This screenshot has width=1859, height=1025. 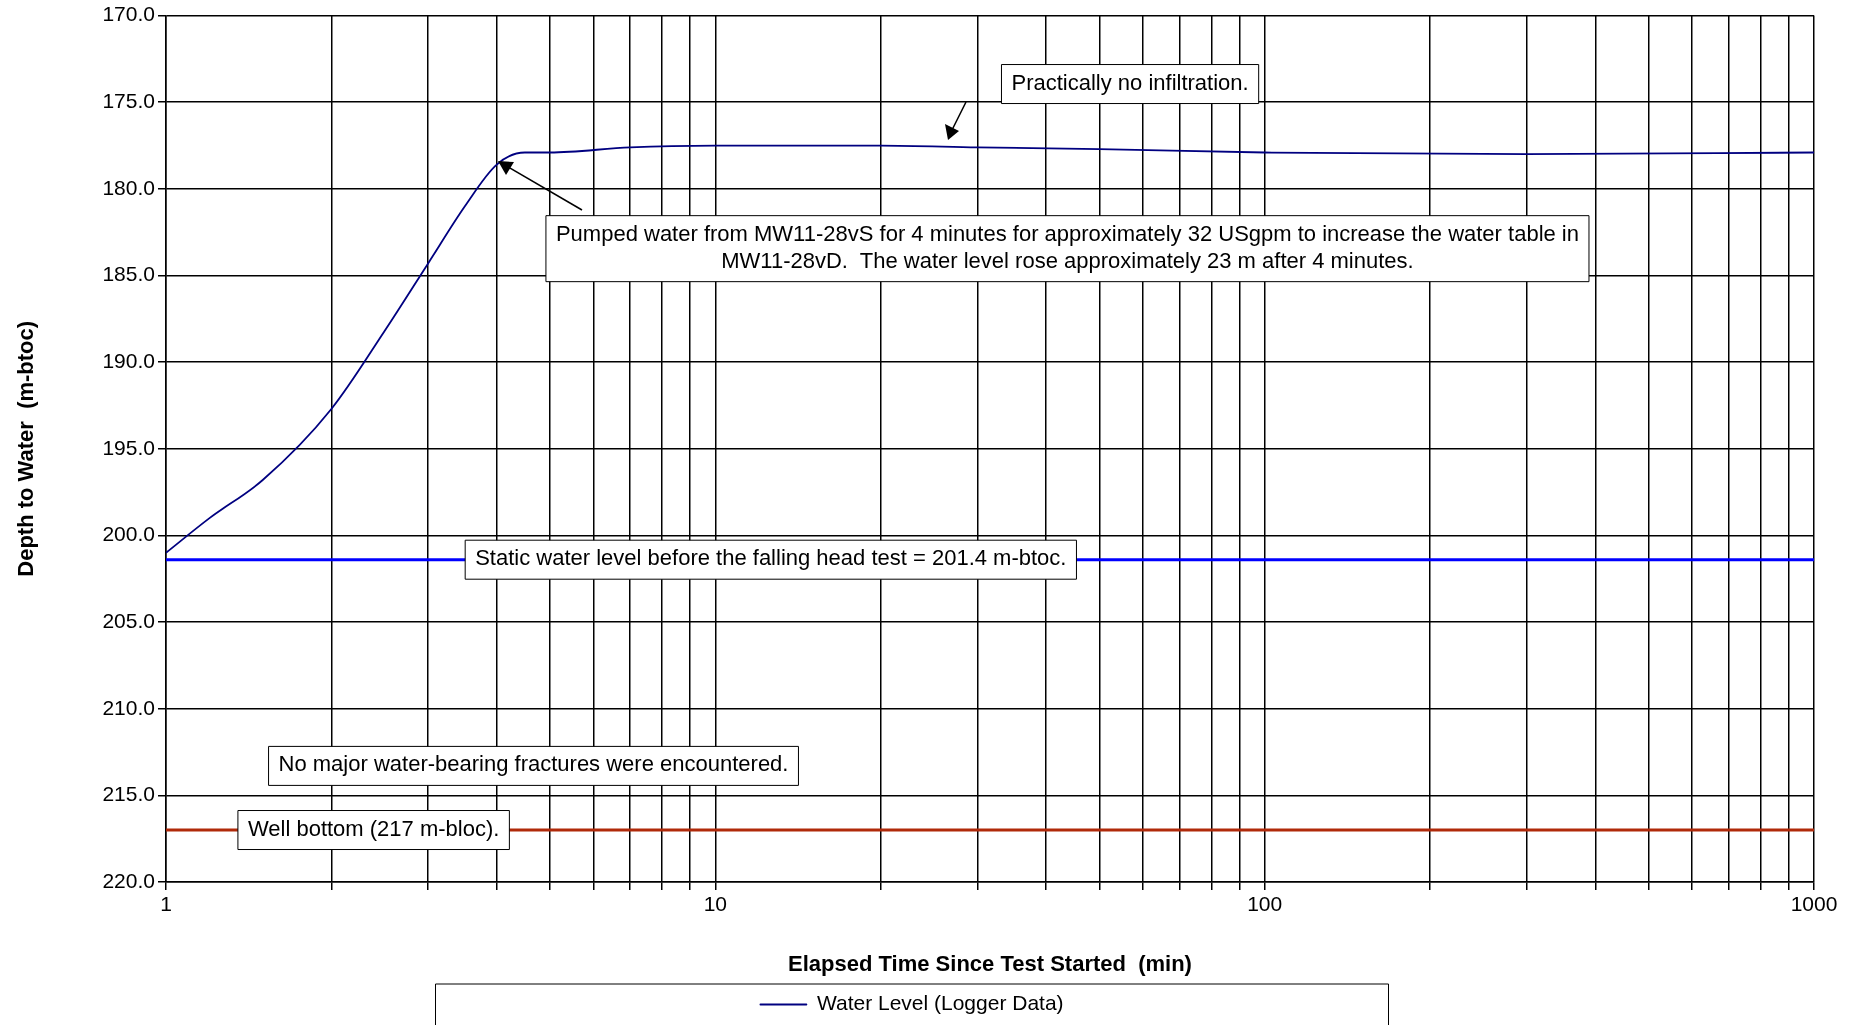 I want to click on legend-label: Water Level (Logger Data), so click(x=940, y=1003).